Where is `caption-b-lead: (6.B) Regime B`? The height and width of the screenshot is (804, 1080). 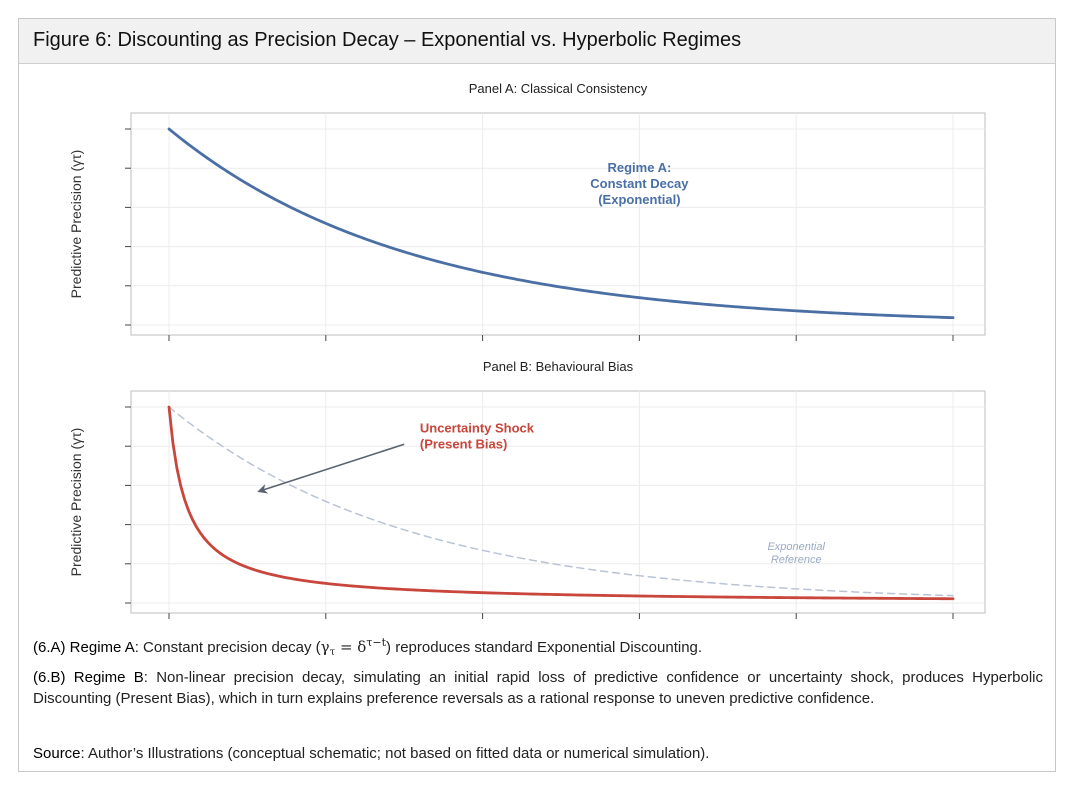
caption-b-lead: (6.B) Regime B is located at coordinates (88, 677).